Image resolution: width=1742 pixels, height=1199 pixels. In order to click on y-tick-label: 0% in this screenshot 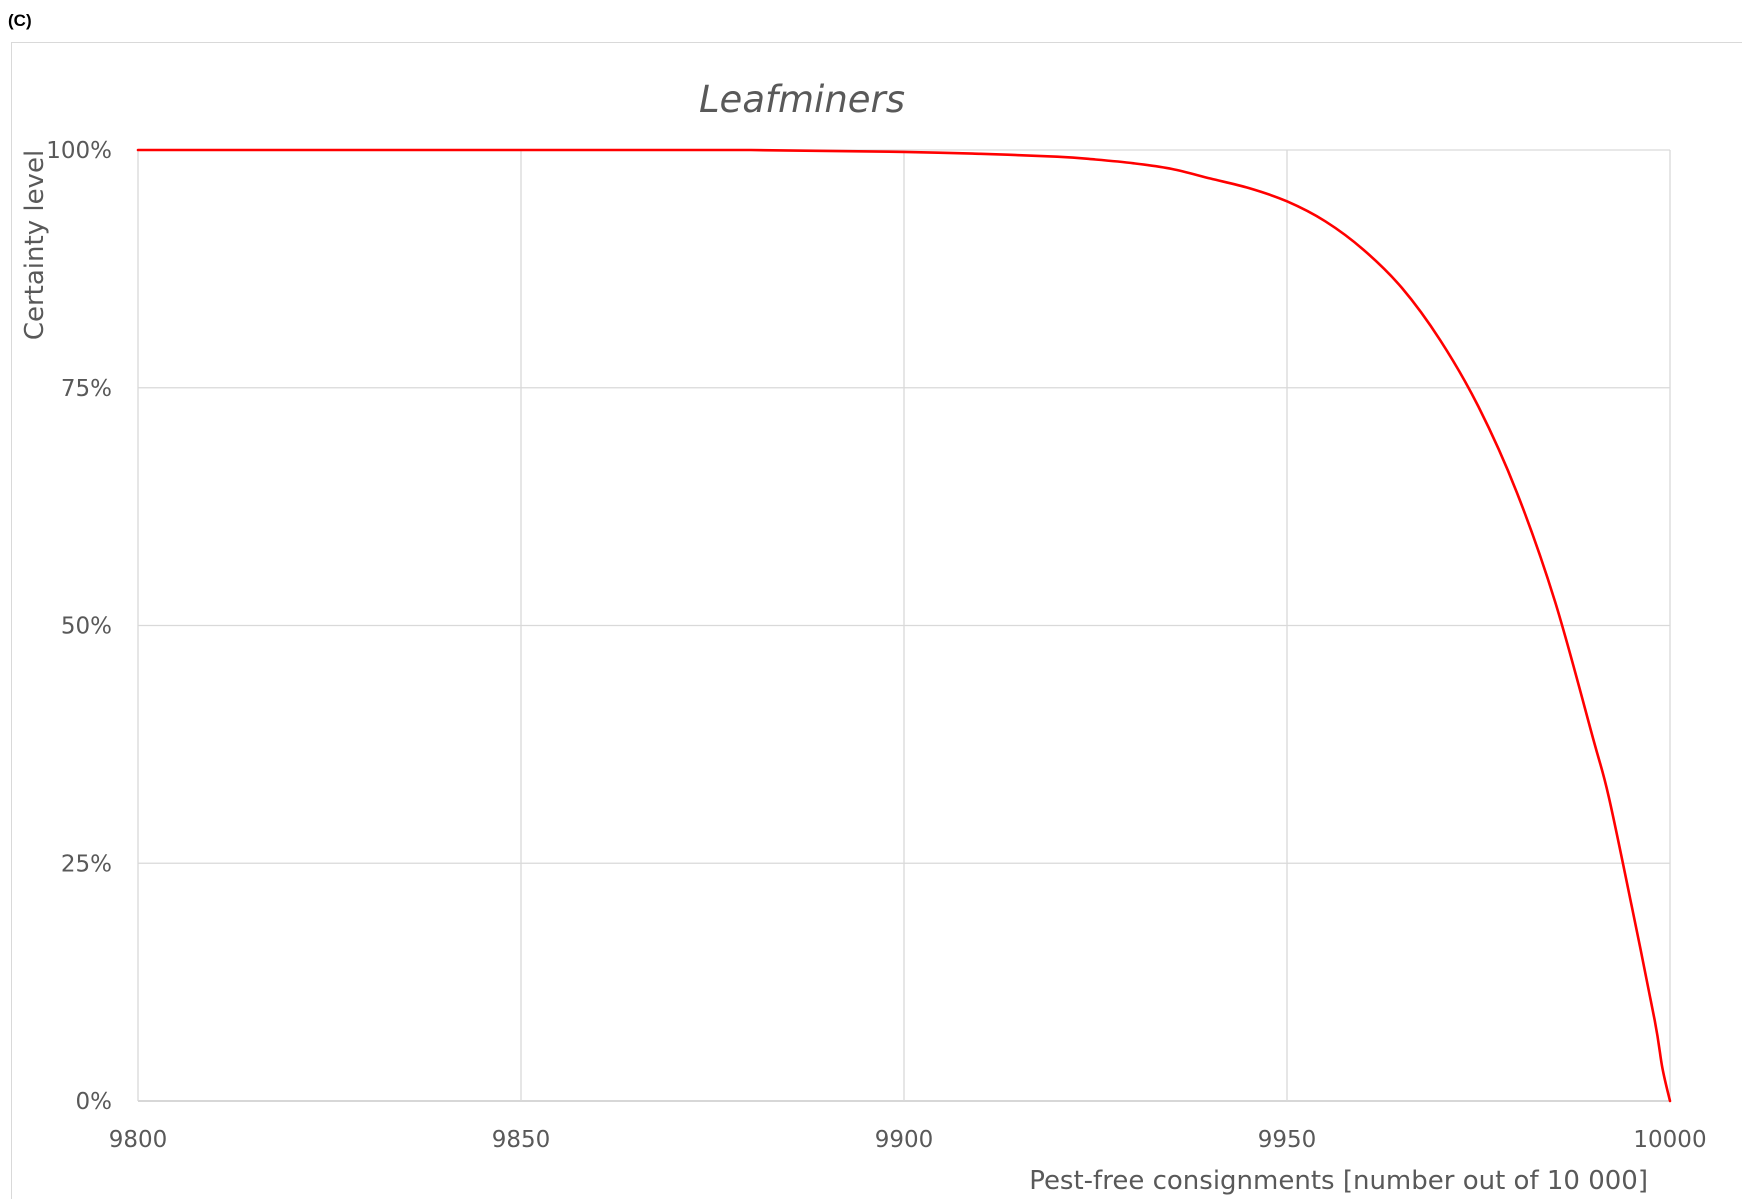, I will do `click(94, 1102)`.